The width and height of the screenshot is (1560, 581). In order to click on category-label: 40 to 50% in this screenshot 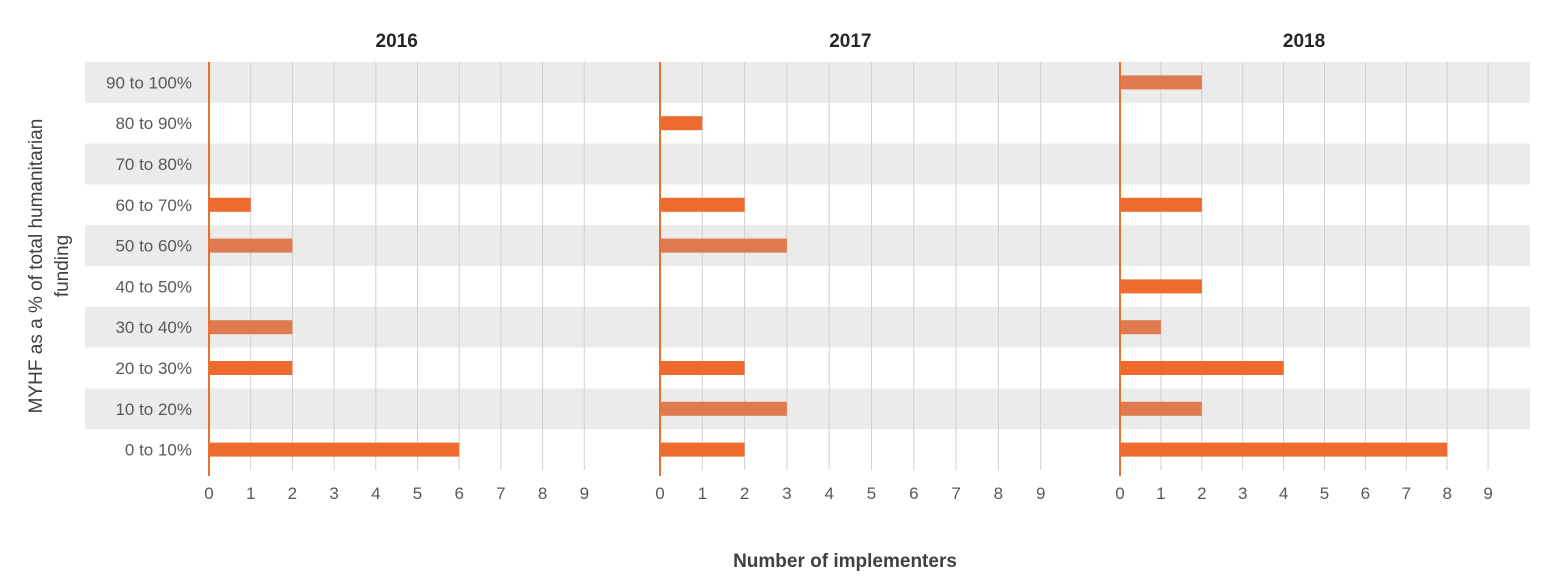, I will do `click(153, 286)`.